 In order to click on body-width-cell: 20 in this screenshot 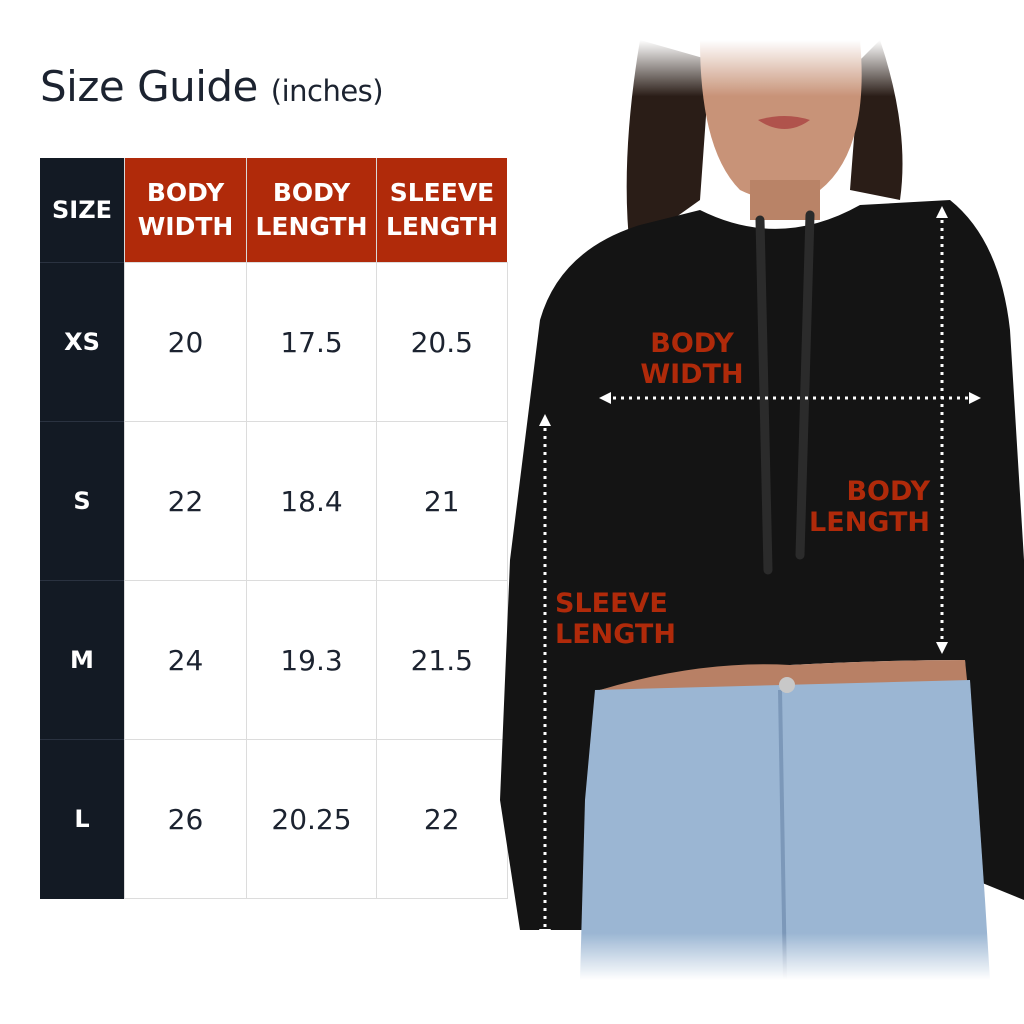, I will do `click(185, 342)`.